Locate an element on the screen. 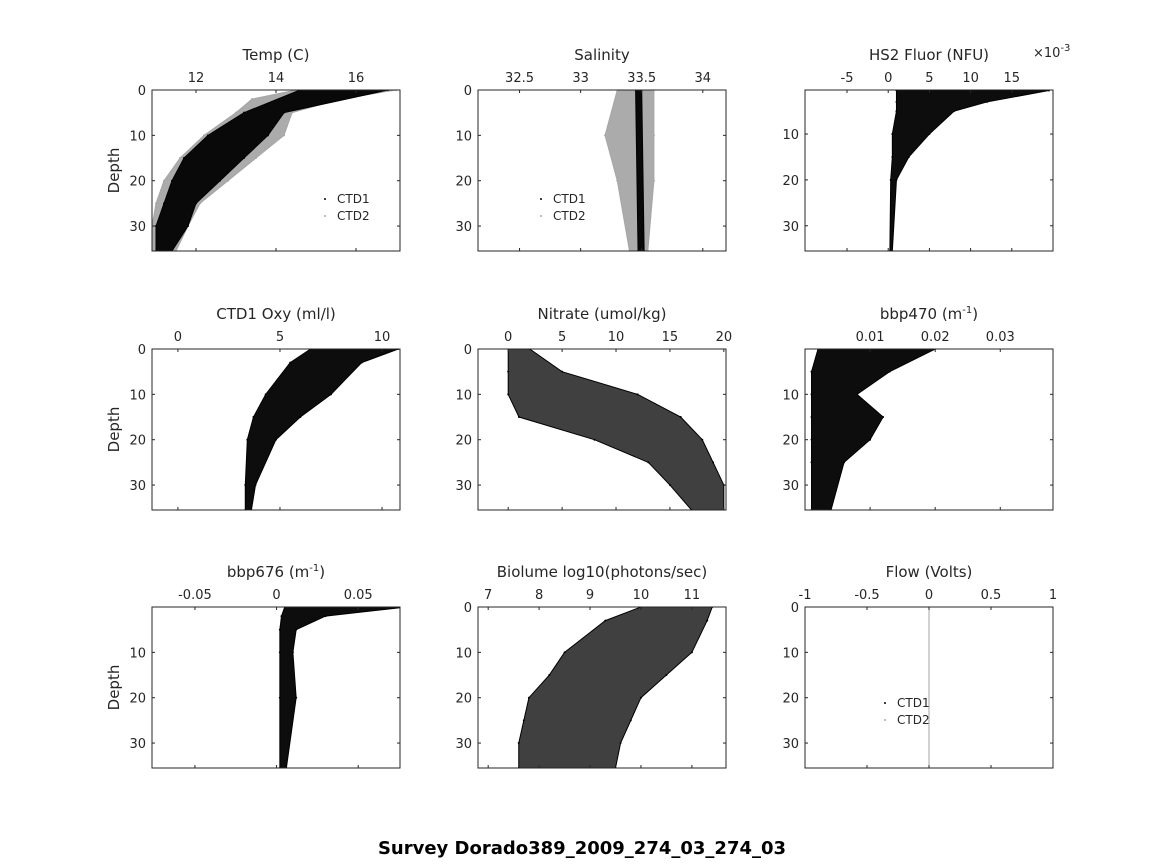  x-tick-label: 33 is located at coordinates (580, 78).